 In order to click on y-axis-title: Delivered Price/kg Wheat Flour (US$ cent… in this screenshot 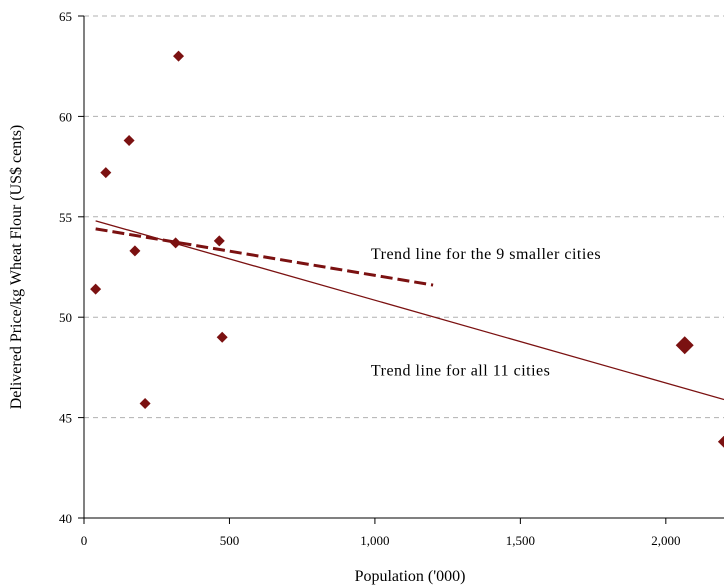, I will do `click(16, 267)`.